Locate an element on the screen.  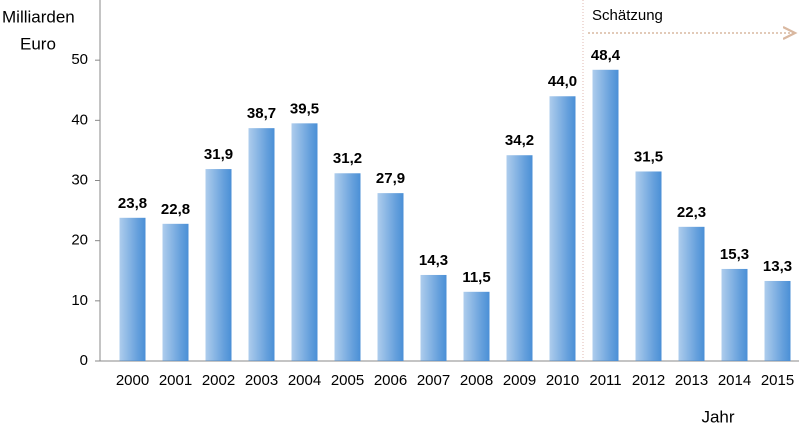
y-tick-label: 20 is located at coordinates (79, 240).